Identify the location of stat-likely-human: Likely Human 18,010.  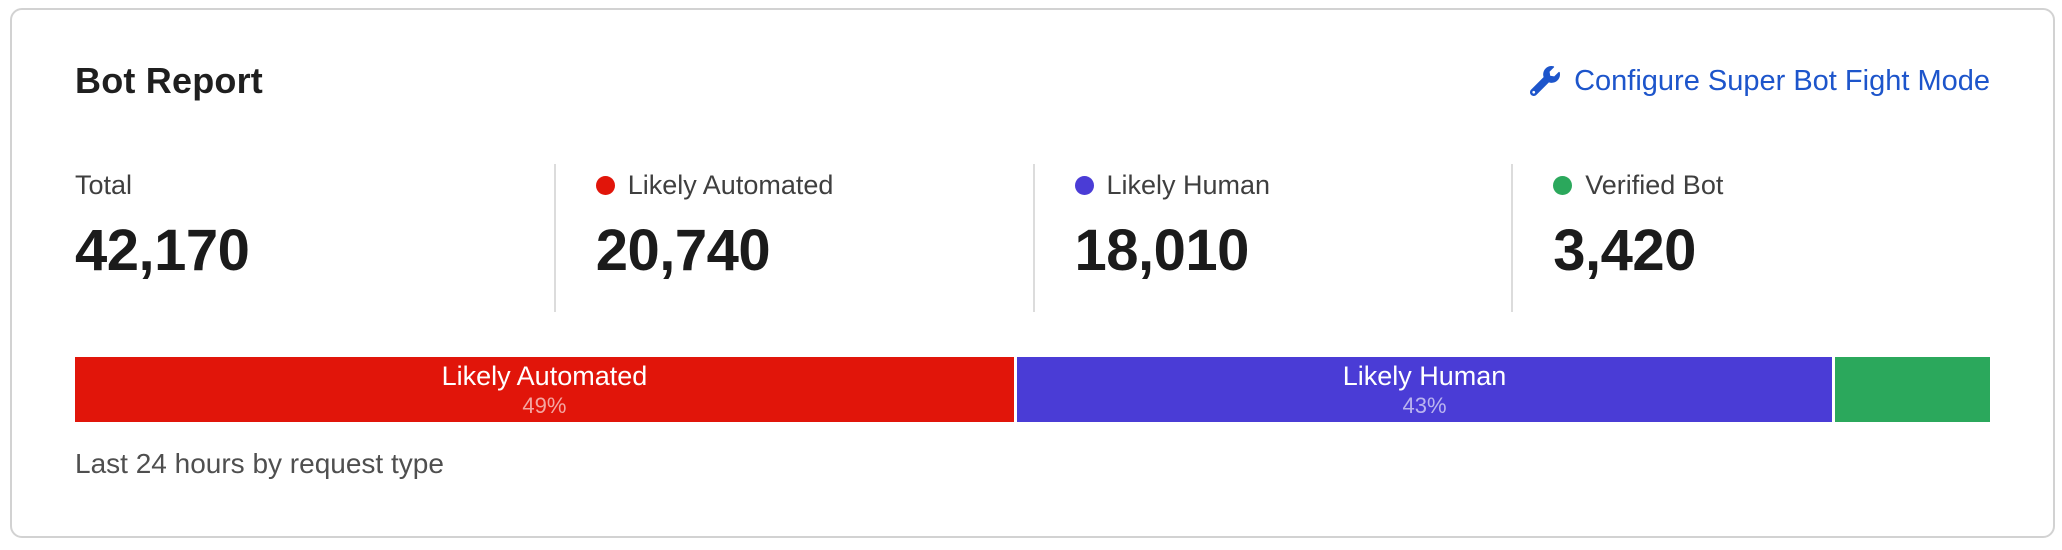
(1272, 238).